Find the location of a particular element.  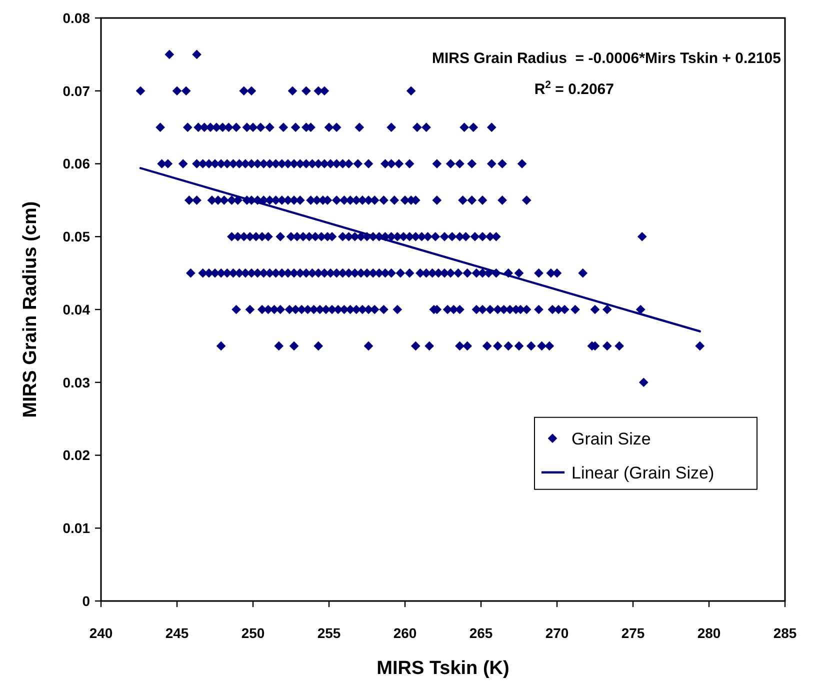

x-tick-label: 285 is located at coordinates (785, 633).